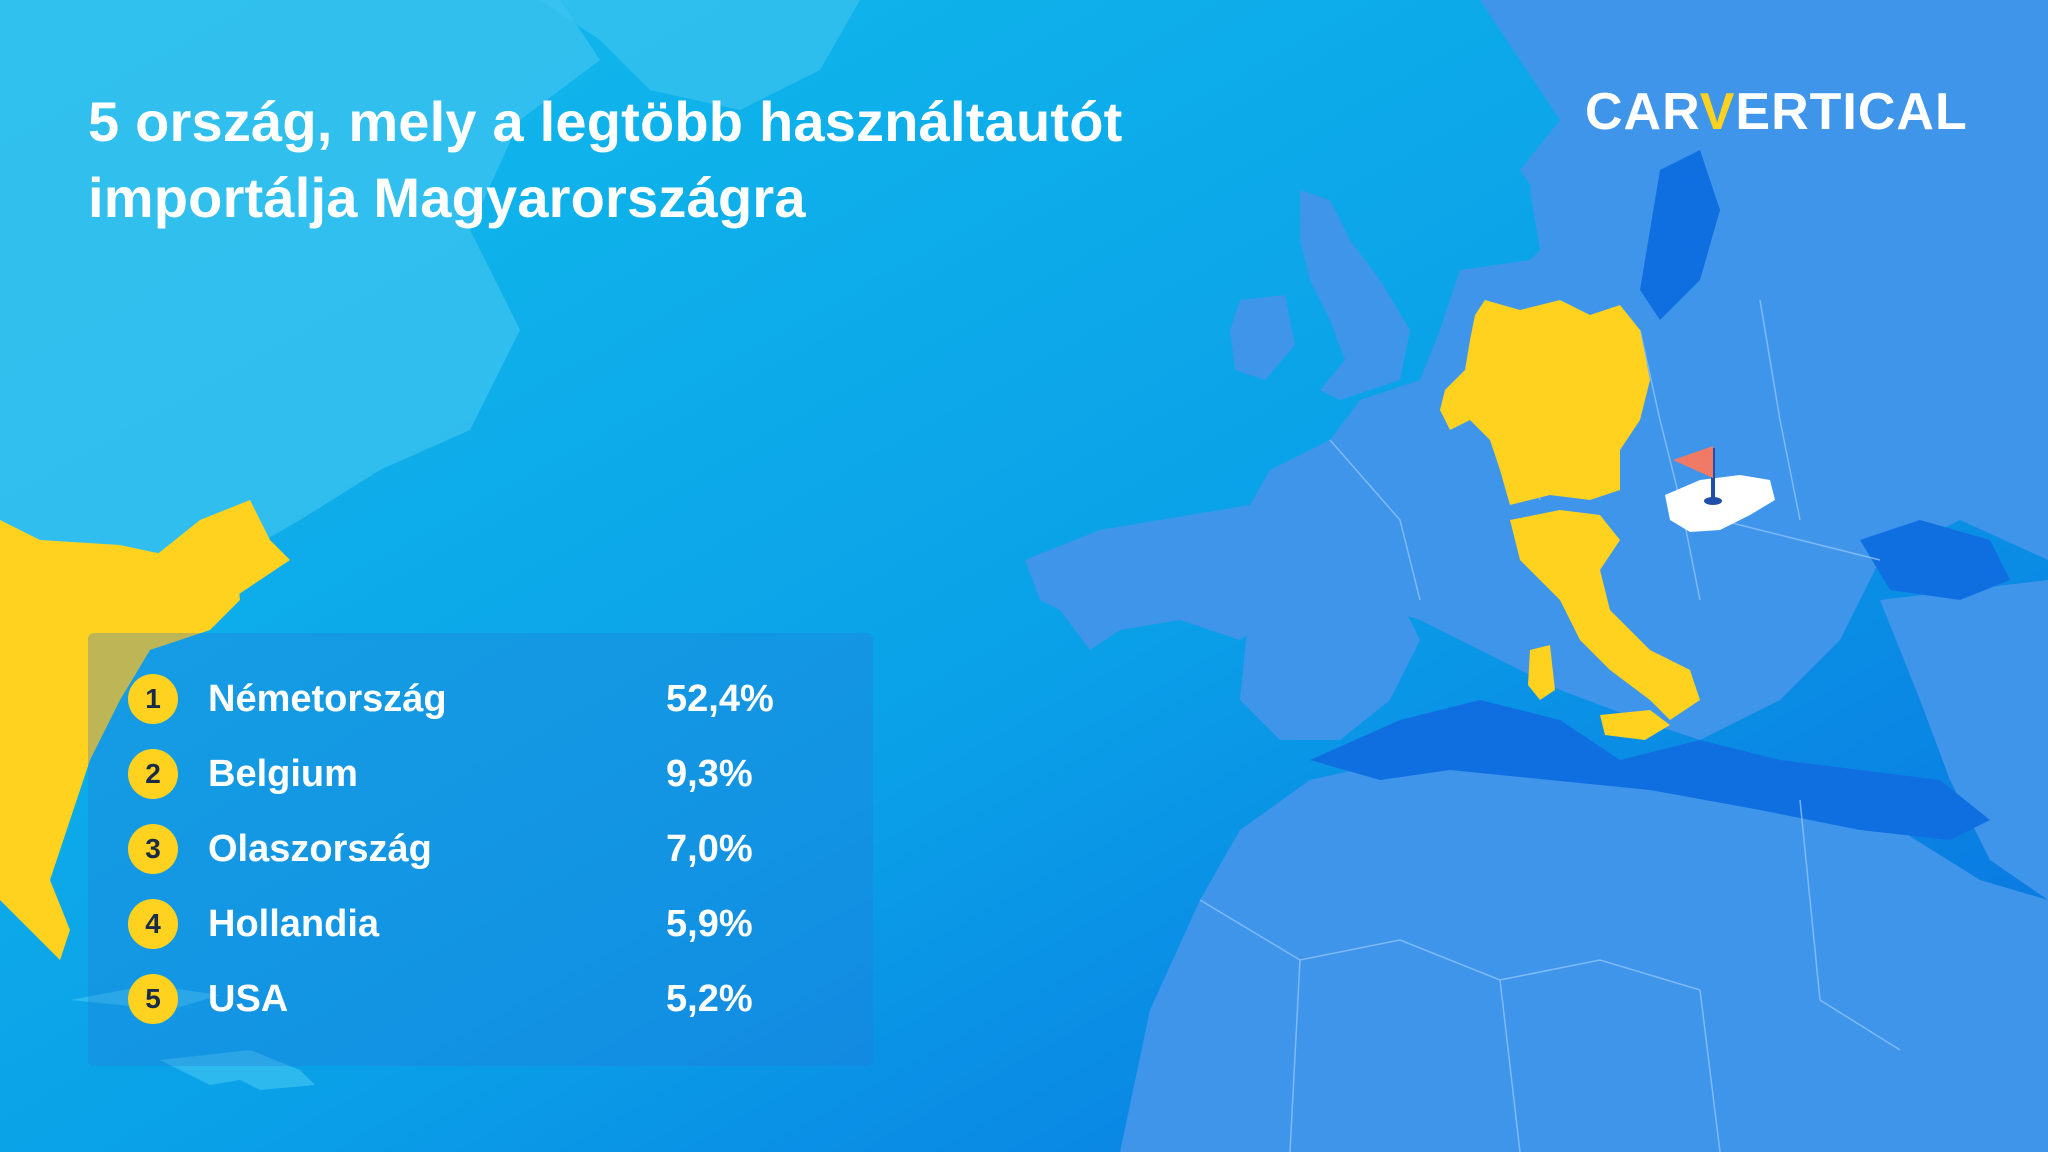  I want to click on country-name: Belgium, so click(283, 774).